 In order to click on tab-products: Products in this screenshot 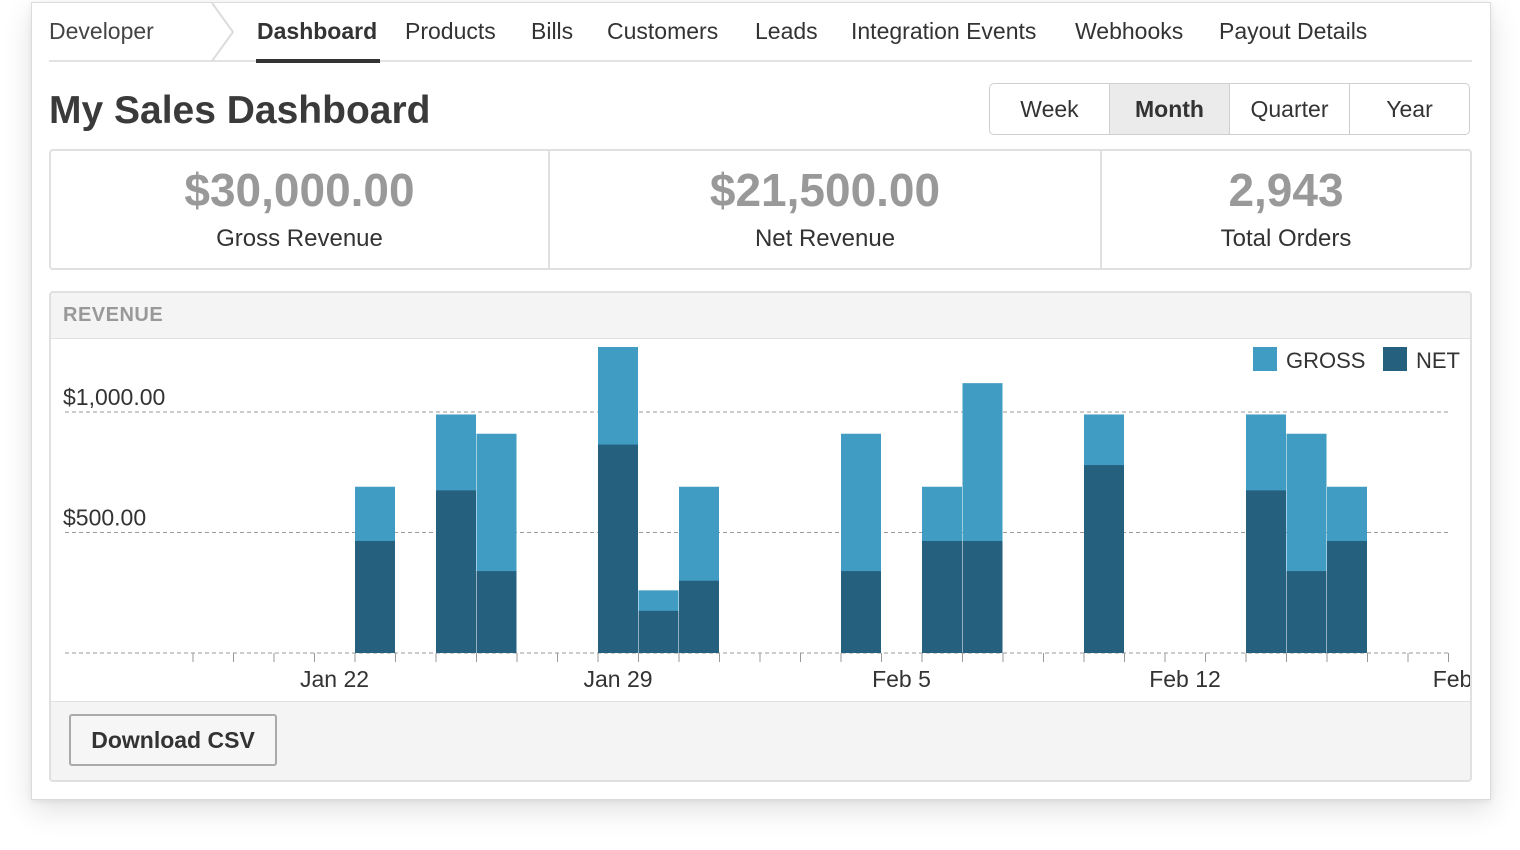, I will do `click(450, 31)`.